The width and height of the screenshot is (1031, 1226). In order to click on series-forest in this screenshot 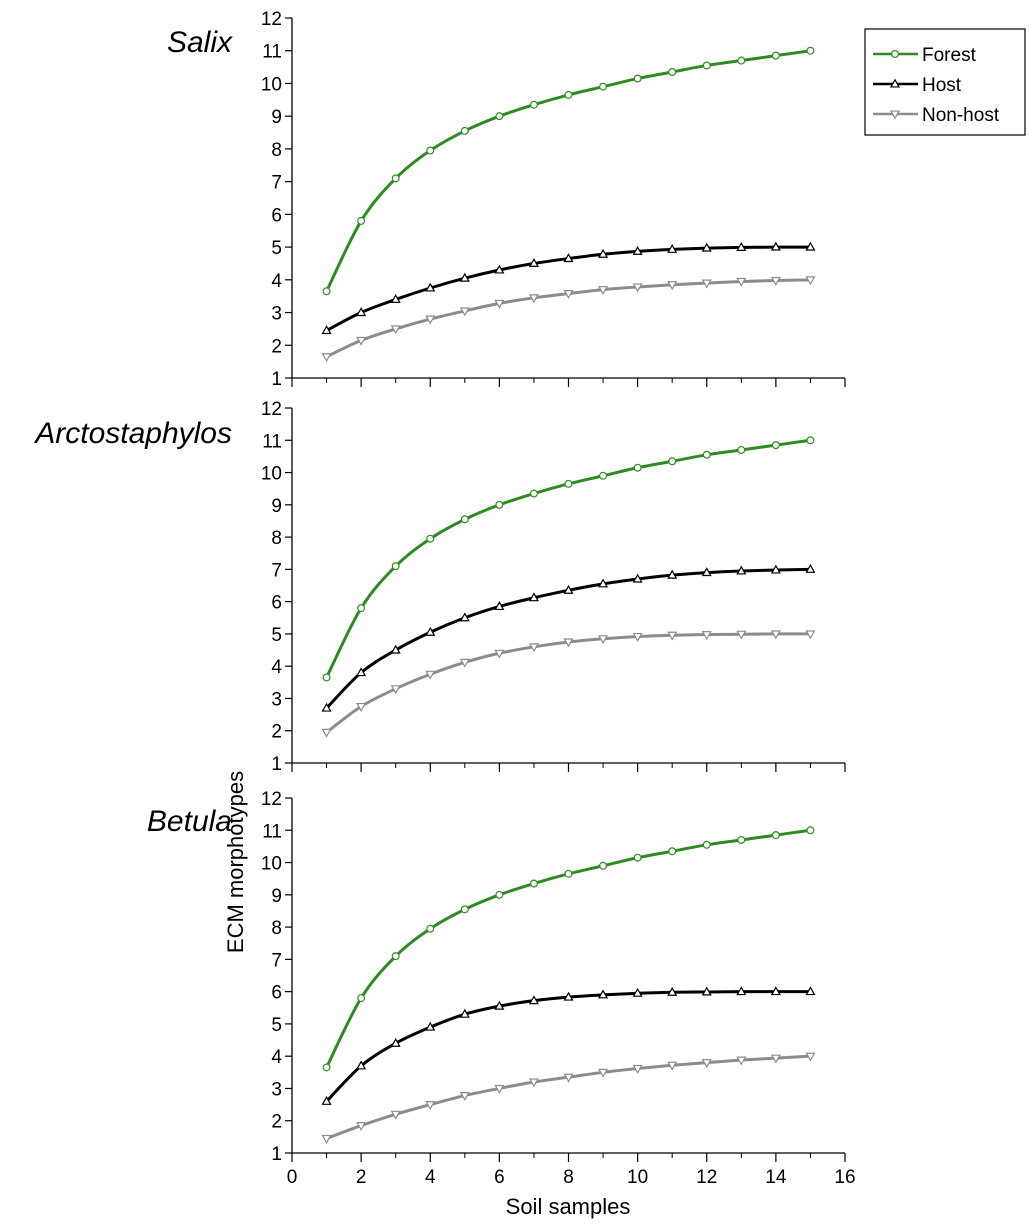, I will do `click(568, 171)`.